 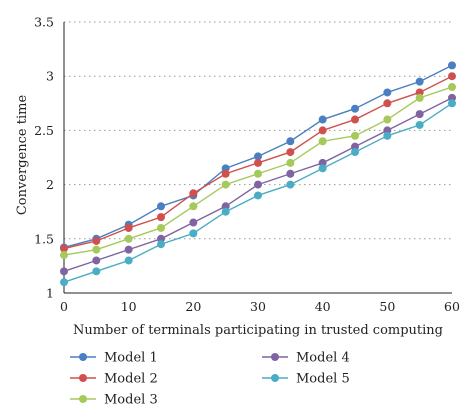 What do you see at coordinates (387, 306) in the screenshot?
I see `x-tick-label: 50` at bounding box center [387, 306].